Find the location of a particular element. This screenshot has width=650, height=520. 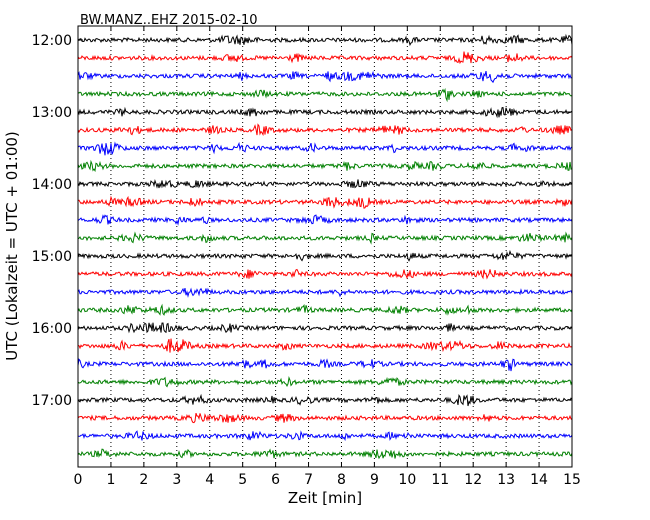

y-tick-label: 16:00 is located at coordinates (52, 329).